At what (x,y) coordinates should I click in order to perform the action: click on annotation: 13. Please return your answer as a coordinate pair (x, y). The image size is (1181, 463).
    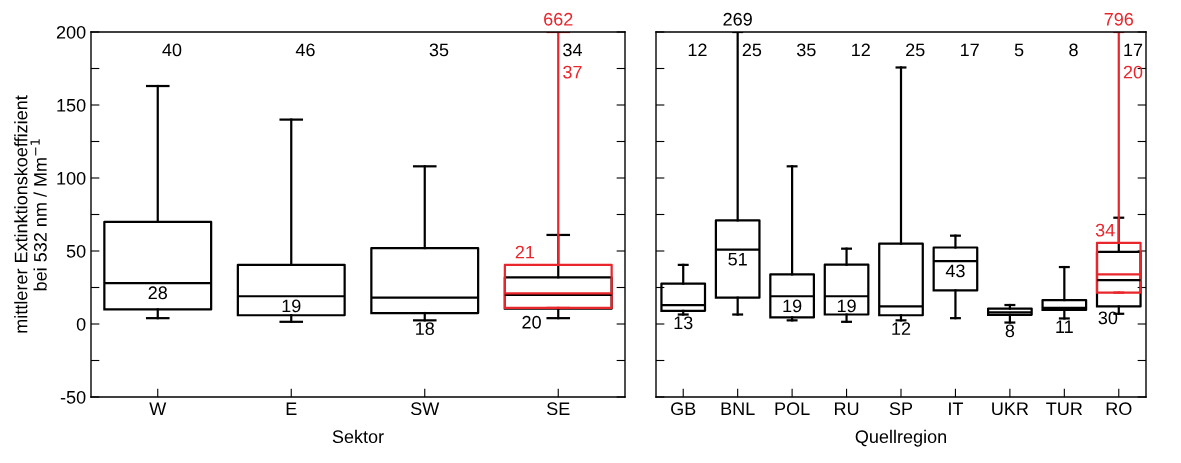
    Looking at the image, I should click on (683, 323).